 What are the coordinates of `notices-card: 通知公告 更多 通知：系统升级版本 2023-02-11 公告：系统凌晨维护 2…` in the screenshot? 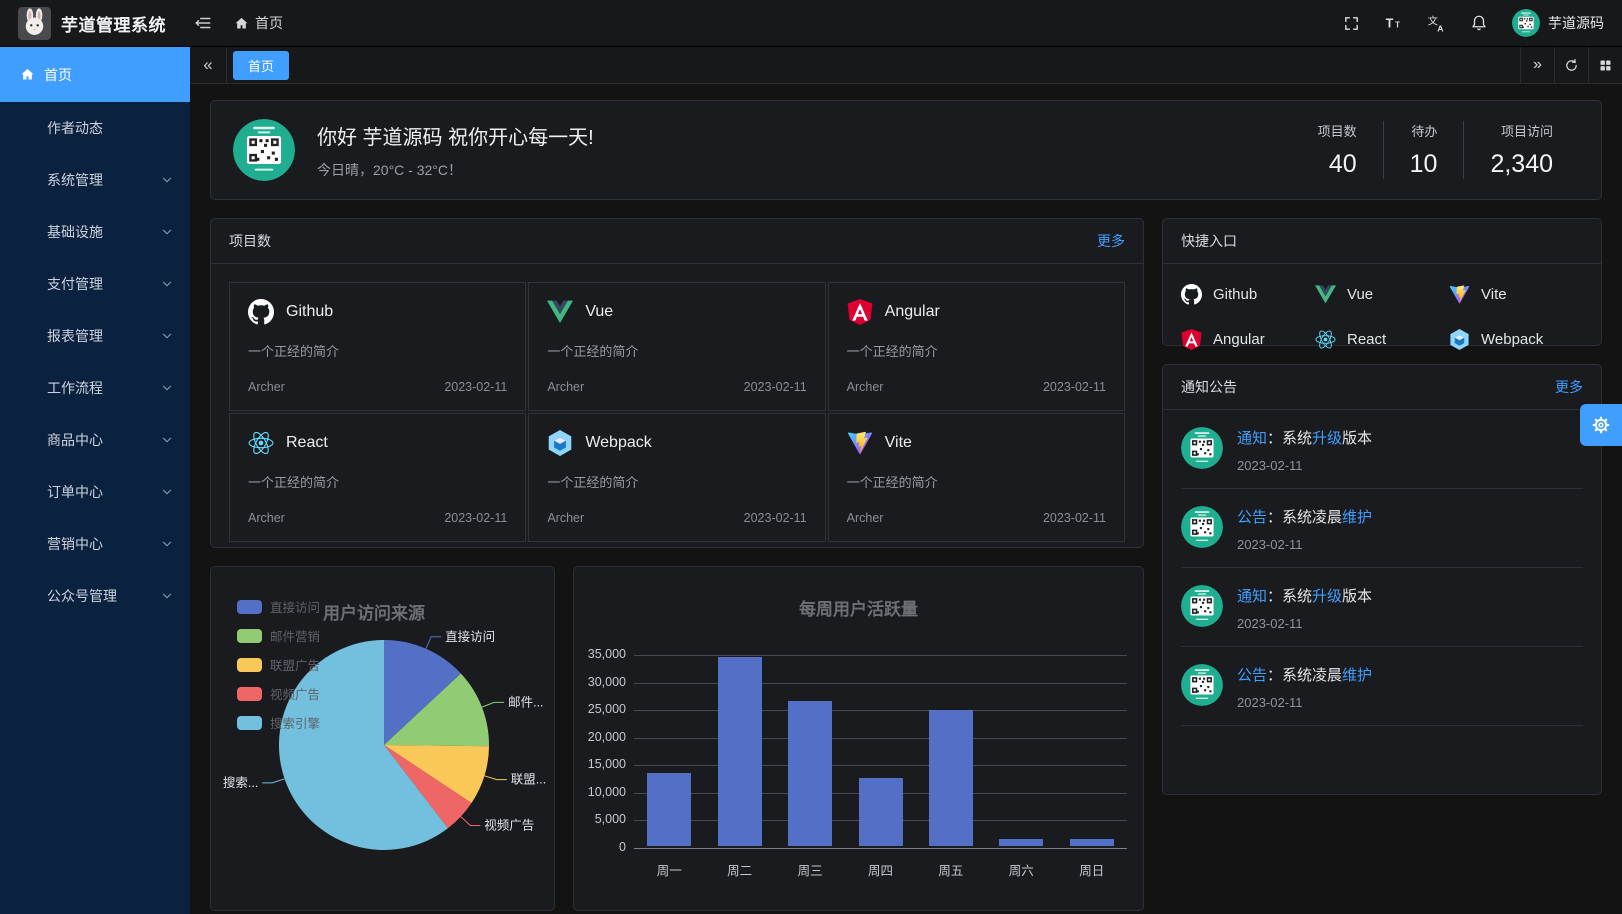 It's located at (1382, 579).